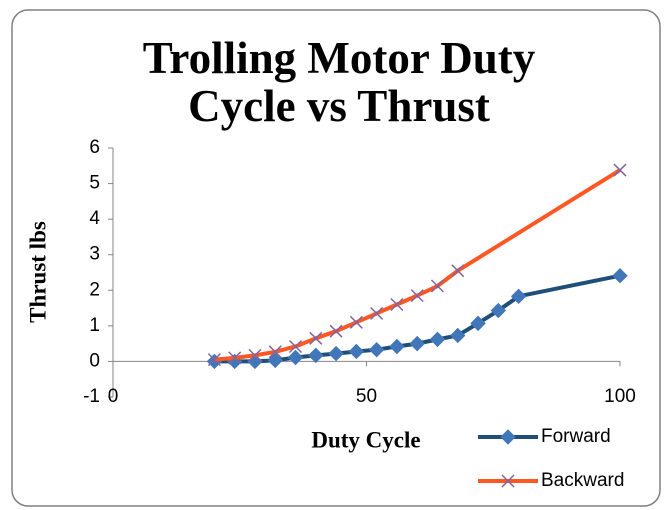 The height and width of the screenshot is (510, 668). I want to click on y-tick-label: 3, so click(94, 254).